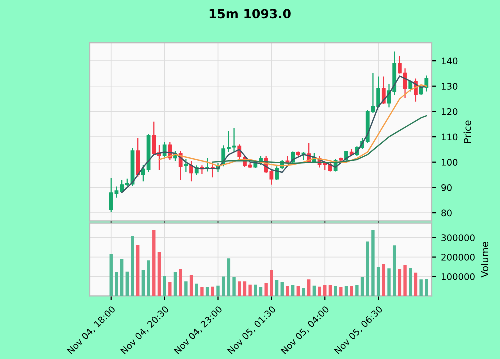  What do you see at coordinates (250, 14) in the screenshot?
I see `chart-title: 15m 1093.0` at bounding box center [250, 14].